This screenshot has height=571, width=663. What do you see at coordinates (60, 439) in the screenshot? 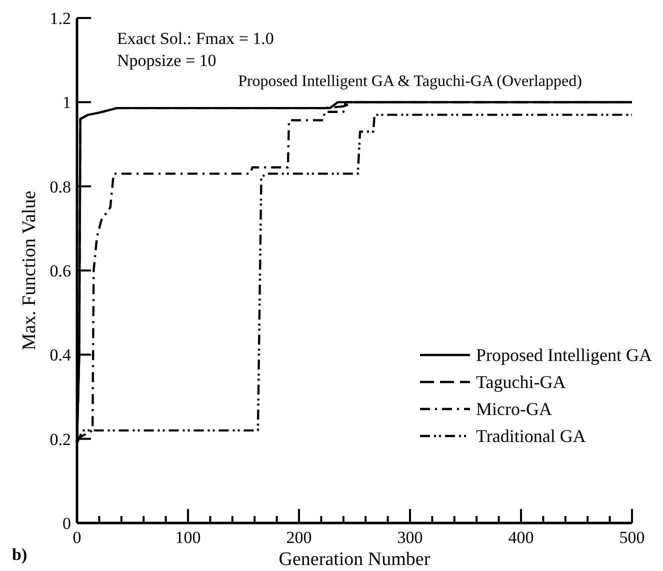
I see `y-tick-label: 0.2` at bounding box center [60, 439].